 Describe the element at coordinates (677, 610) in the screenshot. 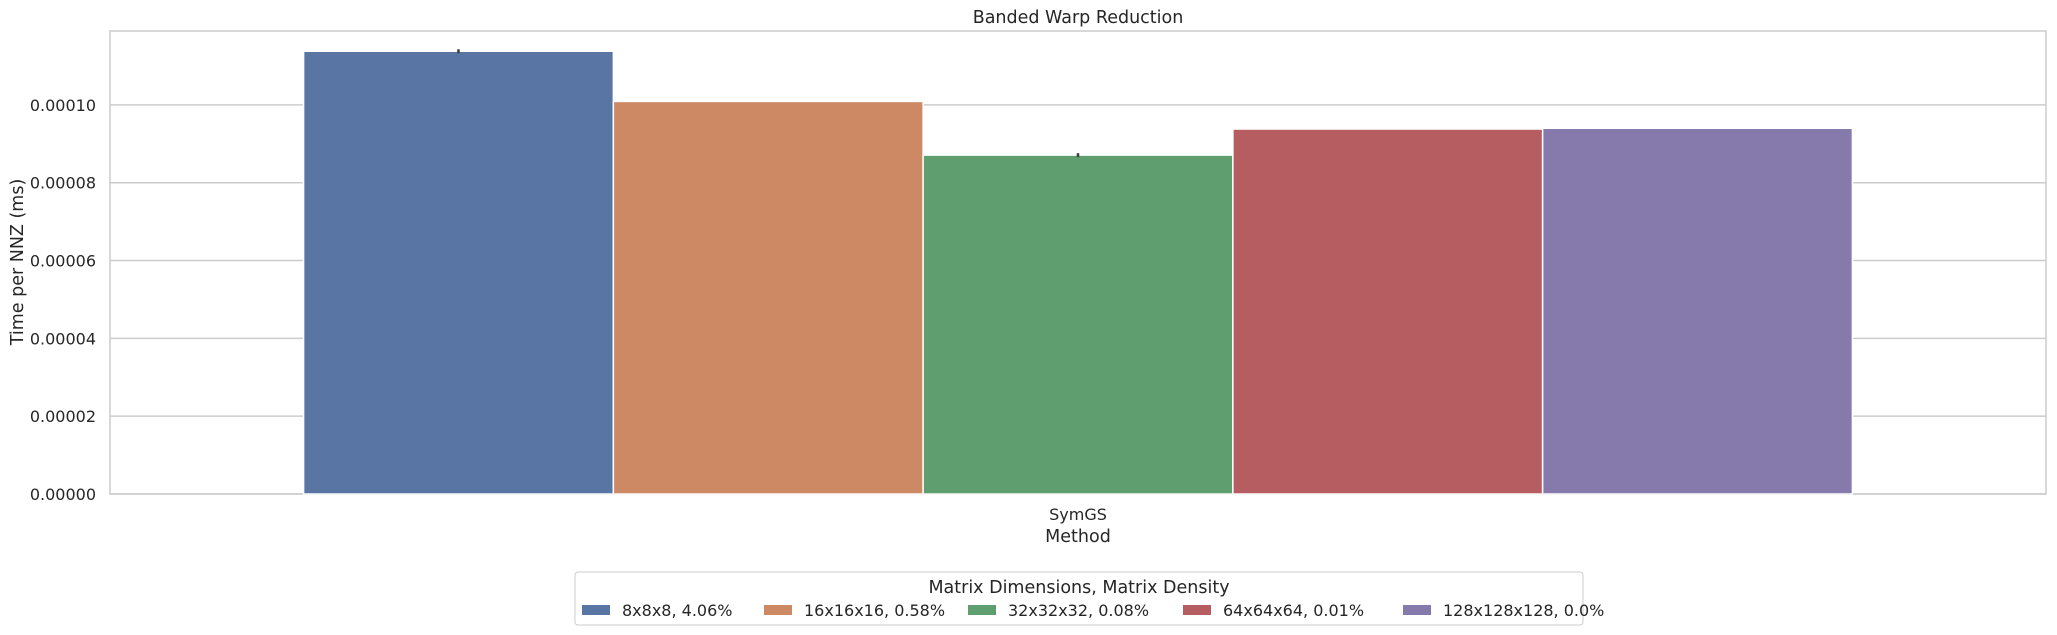

I see `legend-label: 8x8x8, 4.06%` at that location.